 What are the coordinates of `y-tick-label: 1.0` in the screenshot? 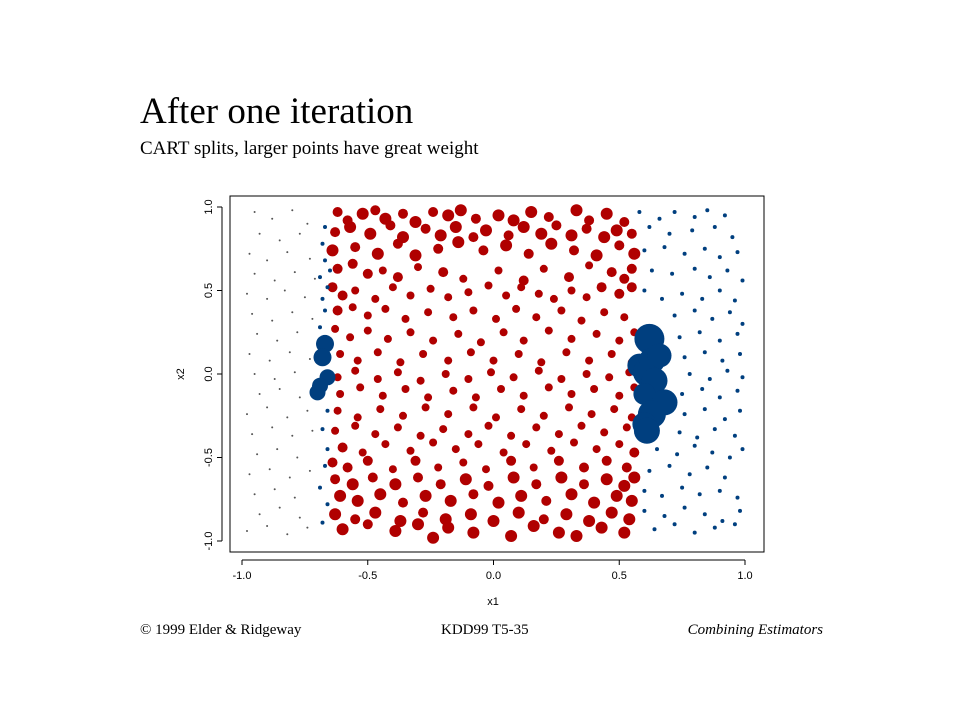 It's located at (209, 206).